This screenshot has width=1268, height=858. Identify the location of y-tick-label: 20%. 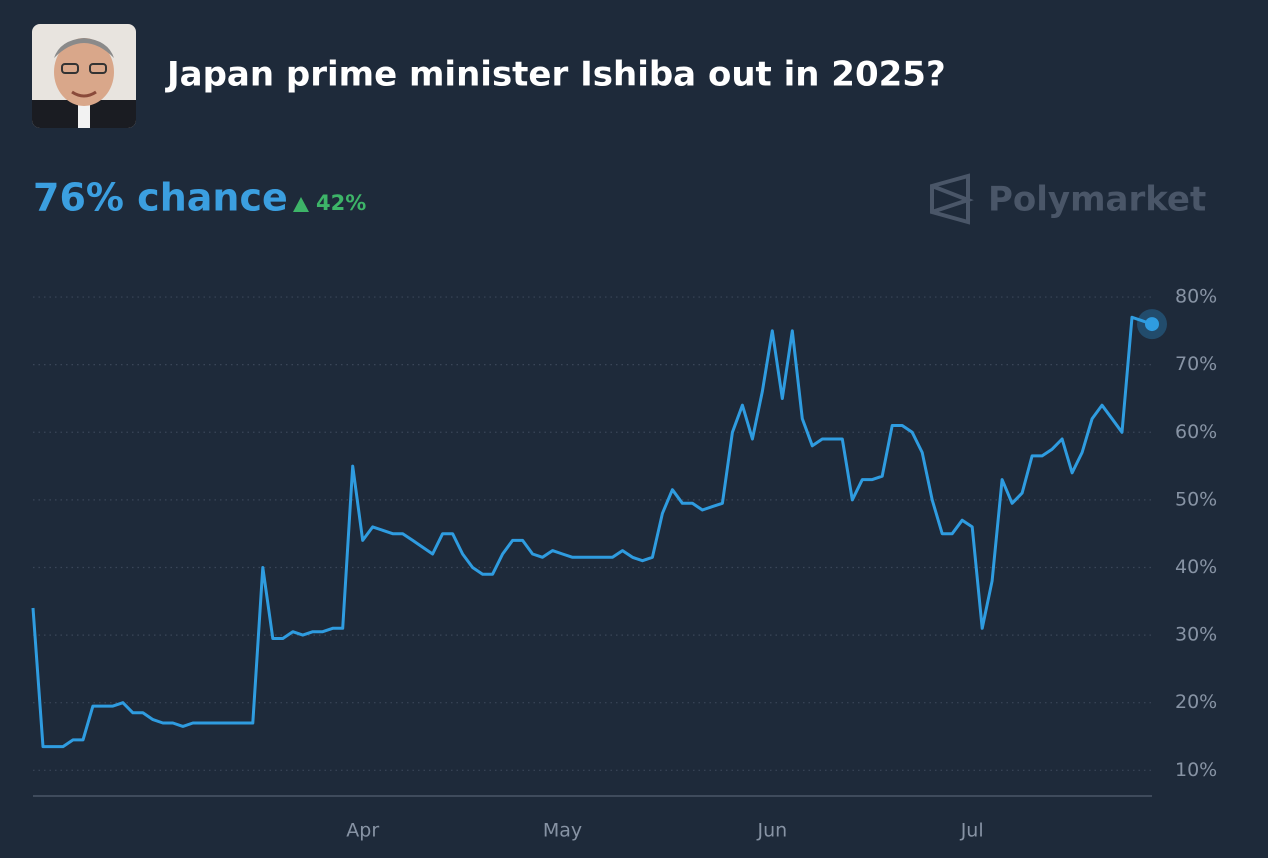
(1196, 702).